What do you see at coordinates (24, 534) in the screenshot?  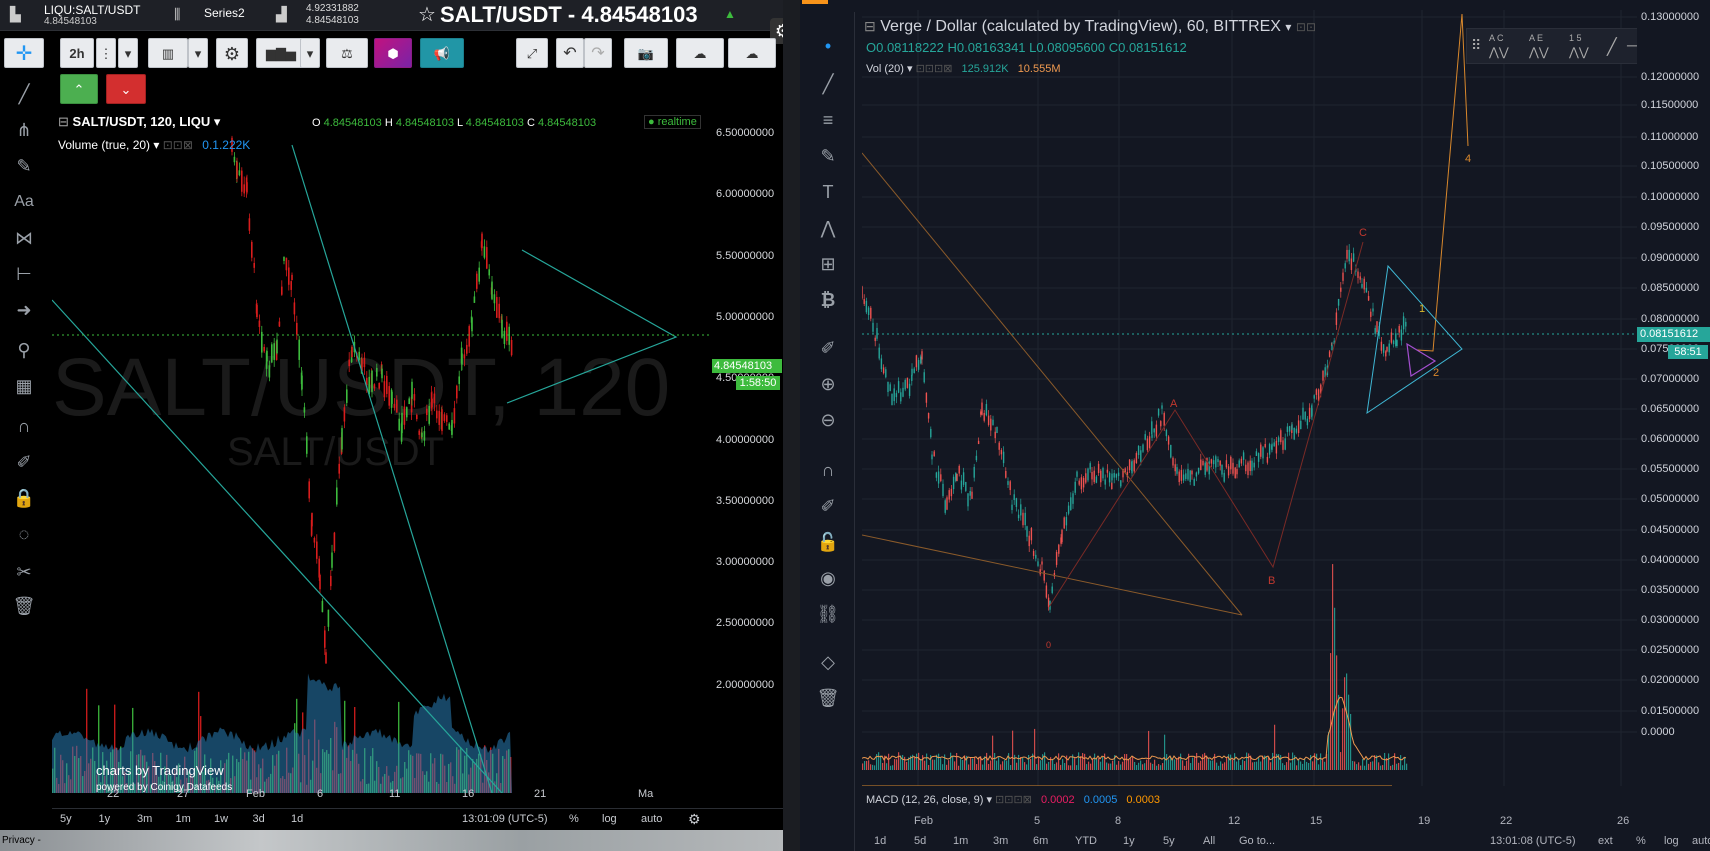 I see `eye-hidden-icon: ◌` at bounding box center [24, 534].